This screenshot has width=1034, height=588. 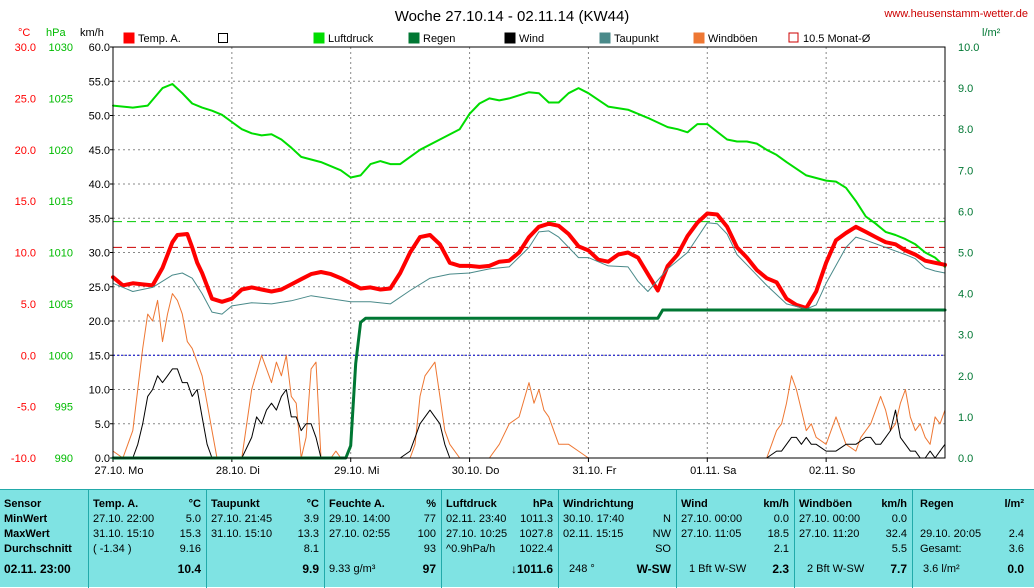 I want to click on rain-current: 0.0, so click(x=1015, y=569).